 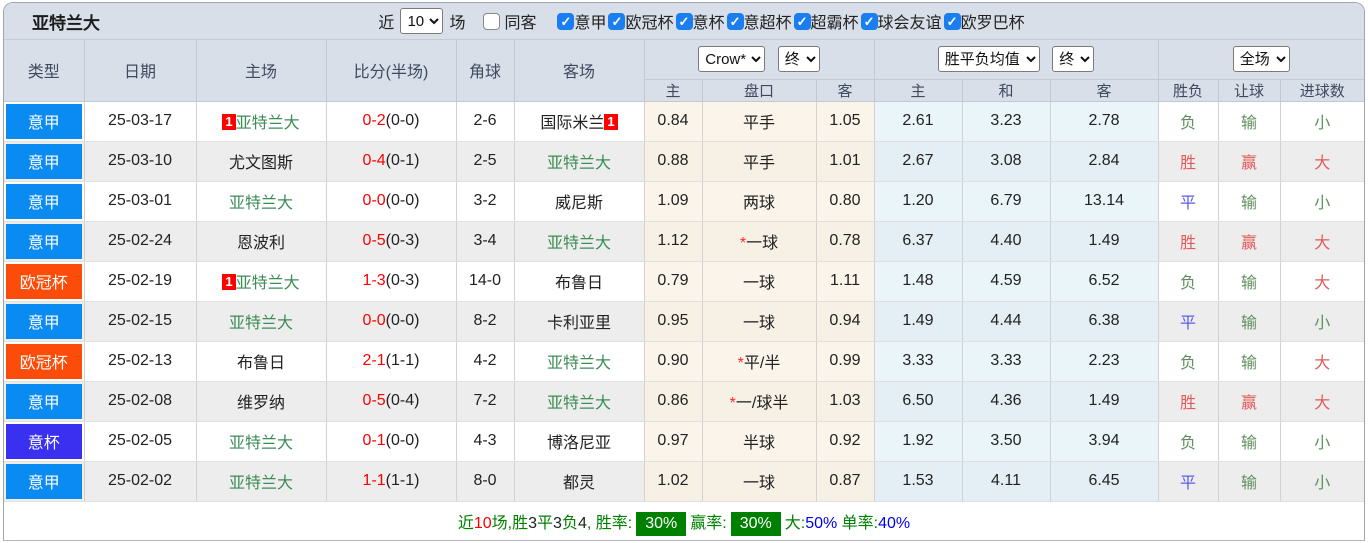 What do you see at coordinates (261, 161) in the screenshot?
I see `home-team: 尤文图斯` at bounding box center [261, 161].